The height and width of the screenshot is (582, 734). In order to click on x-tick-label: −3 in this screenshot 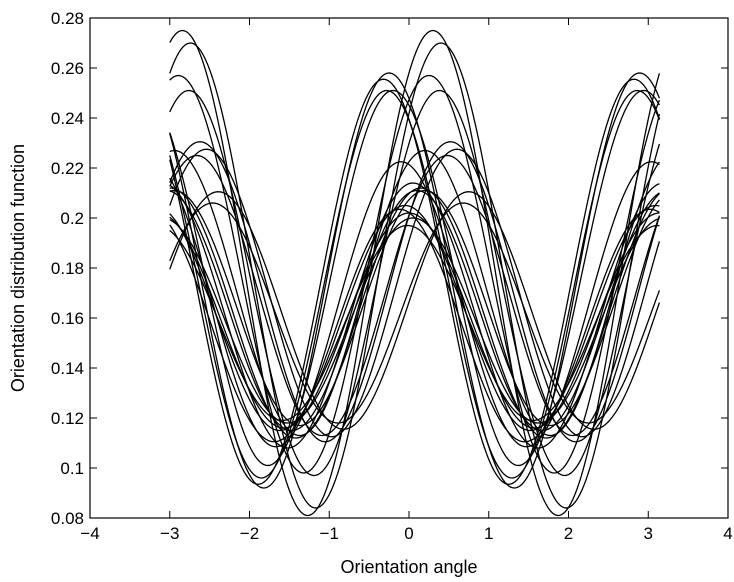, I will do `click(169, 533)`.